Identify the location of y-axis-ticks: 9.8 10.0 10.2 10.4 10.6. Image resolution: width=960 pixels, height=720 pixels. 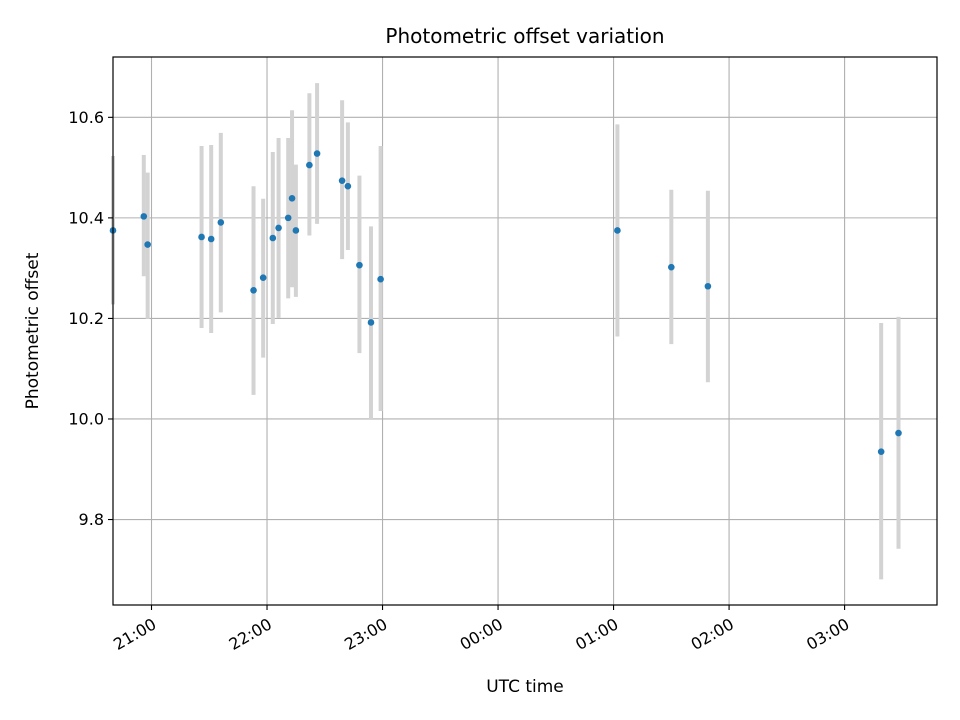
(90, 318).